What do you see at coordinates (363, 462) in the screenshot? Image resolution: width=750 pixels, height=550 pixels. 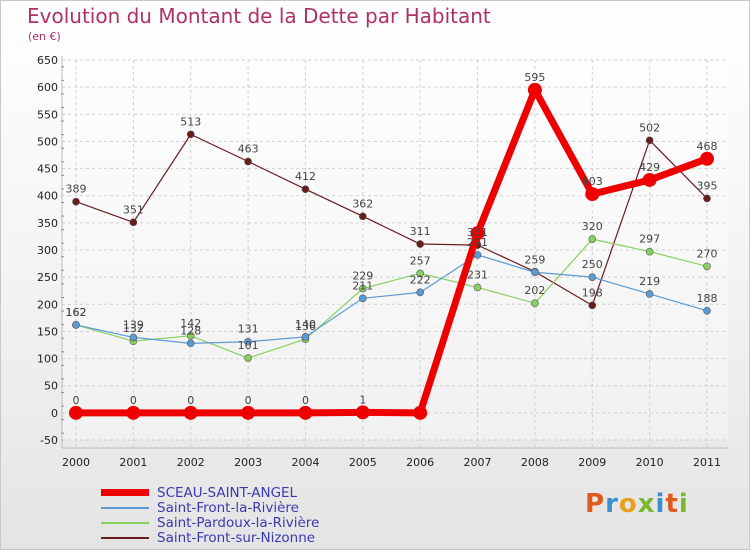 I see `x-tick-label: 2005` at bounding box center [363, 462].